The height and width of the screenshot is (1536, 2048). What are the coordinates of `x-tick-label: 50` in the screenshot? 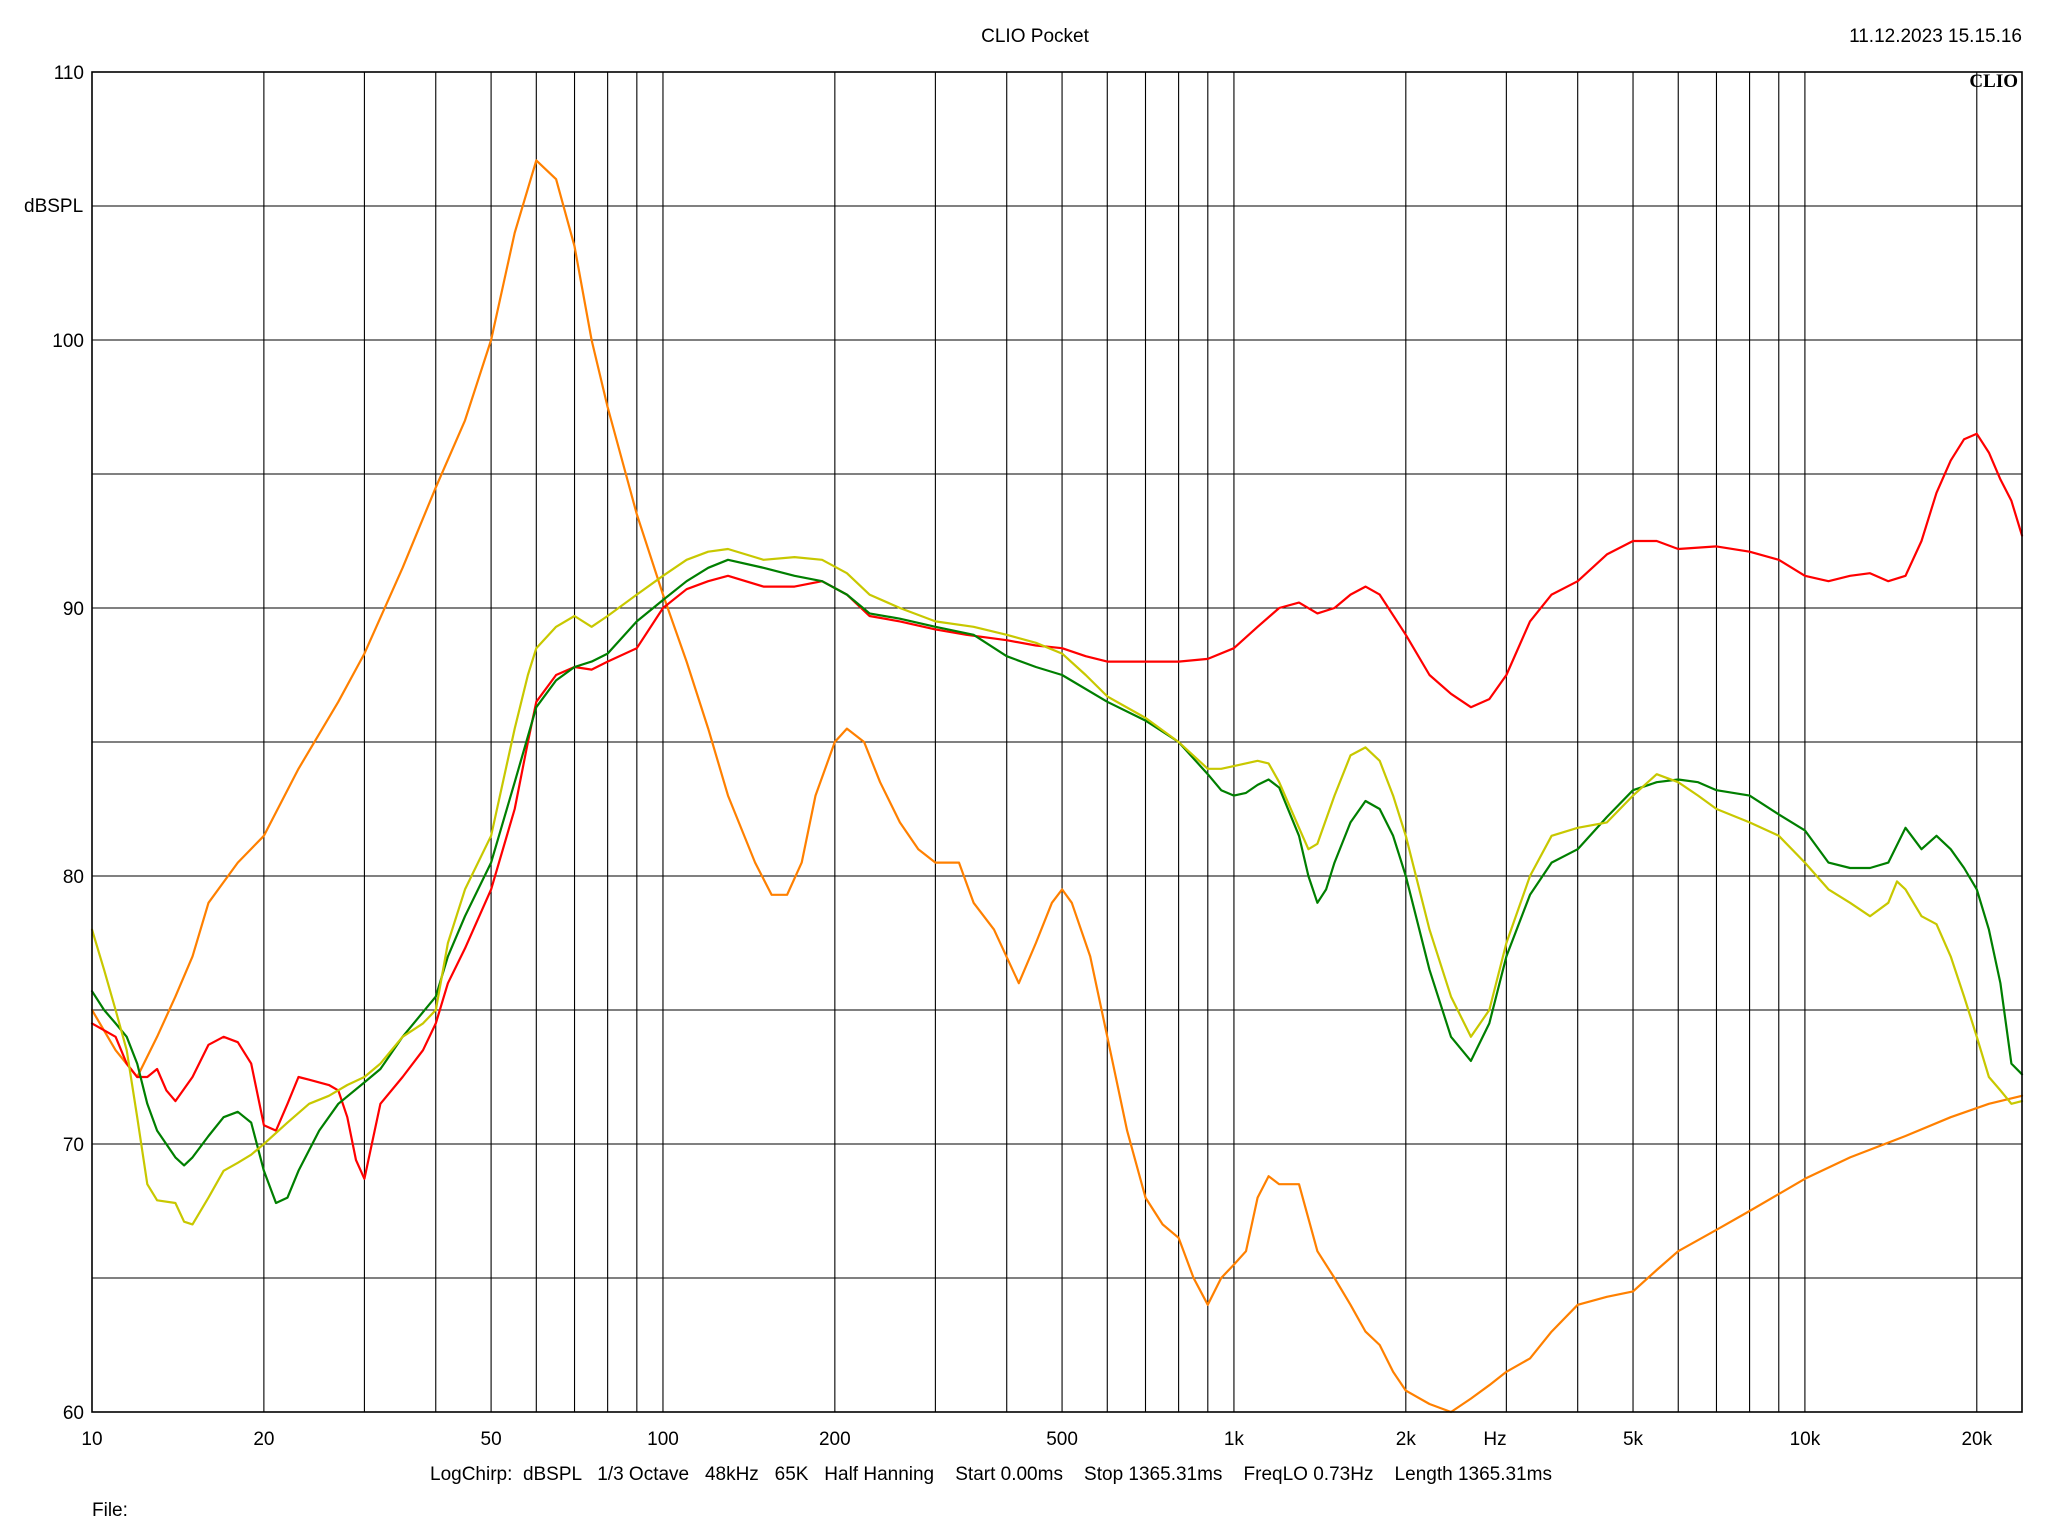 It's located at (491, 1439).